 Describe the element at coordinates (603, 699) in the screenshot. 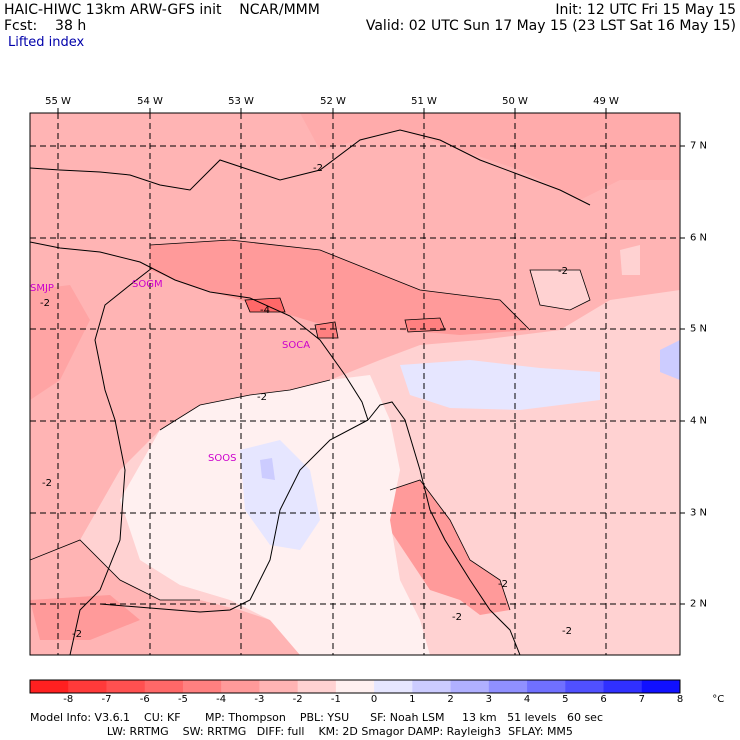

I see `colorbar-label: 6` at that location.